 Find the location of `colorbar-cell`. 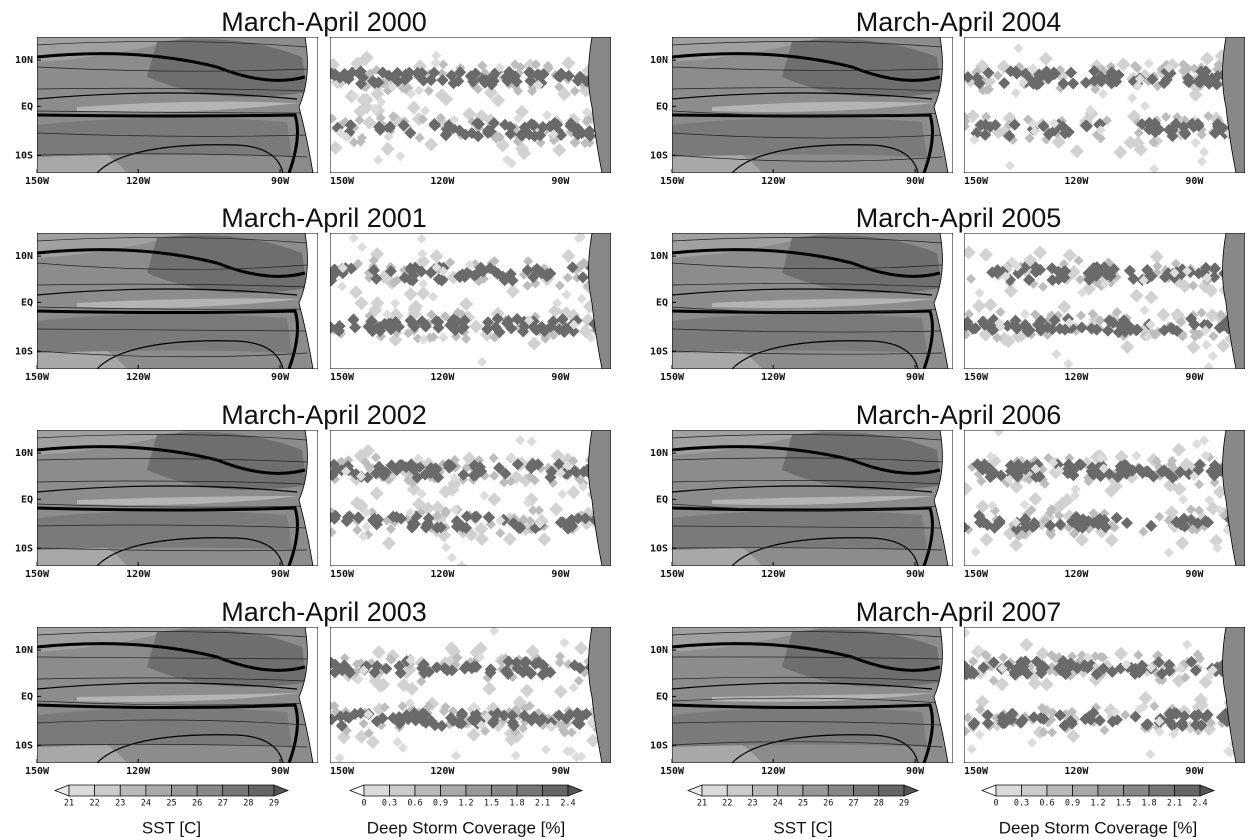

colorbar-cell is located at coordinates (158, 790).